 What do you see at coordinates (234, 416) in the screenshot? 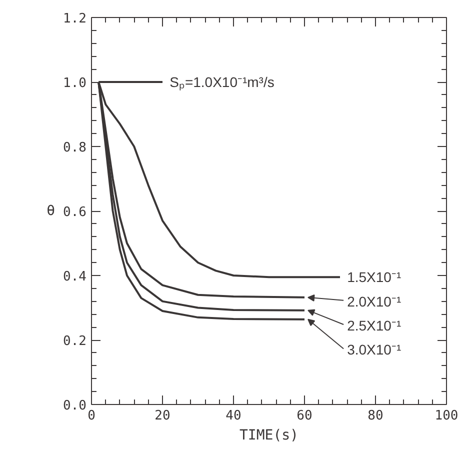
I see `x-tick-label: 40` at bounding box center [234, 416].